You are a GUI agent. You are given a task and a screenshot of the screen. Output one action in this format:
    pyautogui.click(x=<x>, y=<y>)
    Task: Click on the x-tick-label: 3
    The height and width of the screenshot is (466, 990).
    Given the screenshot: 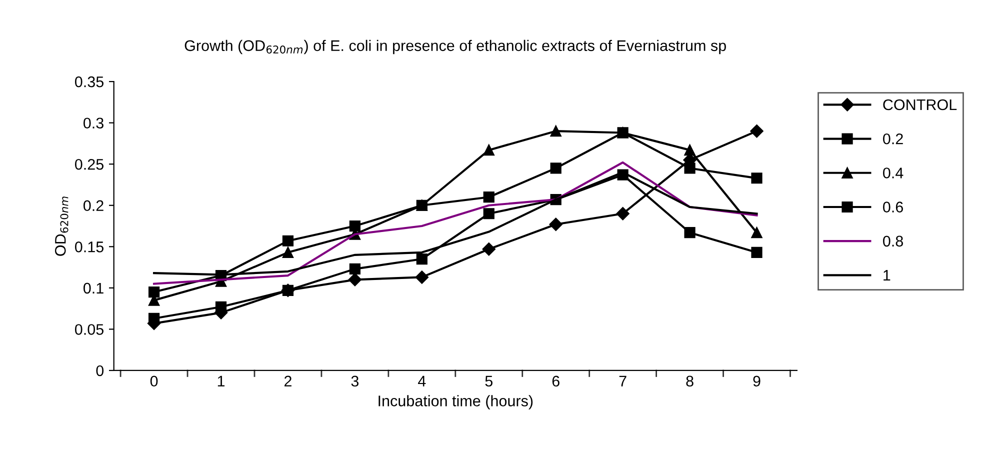 What is the action you would take?
    pyautogui.click(x=355, y=381)
    